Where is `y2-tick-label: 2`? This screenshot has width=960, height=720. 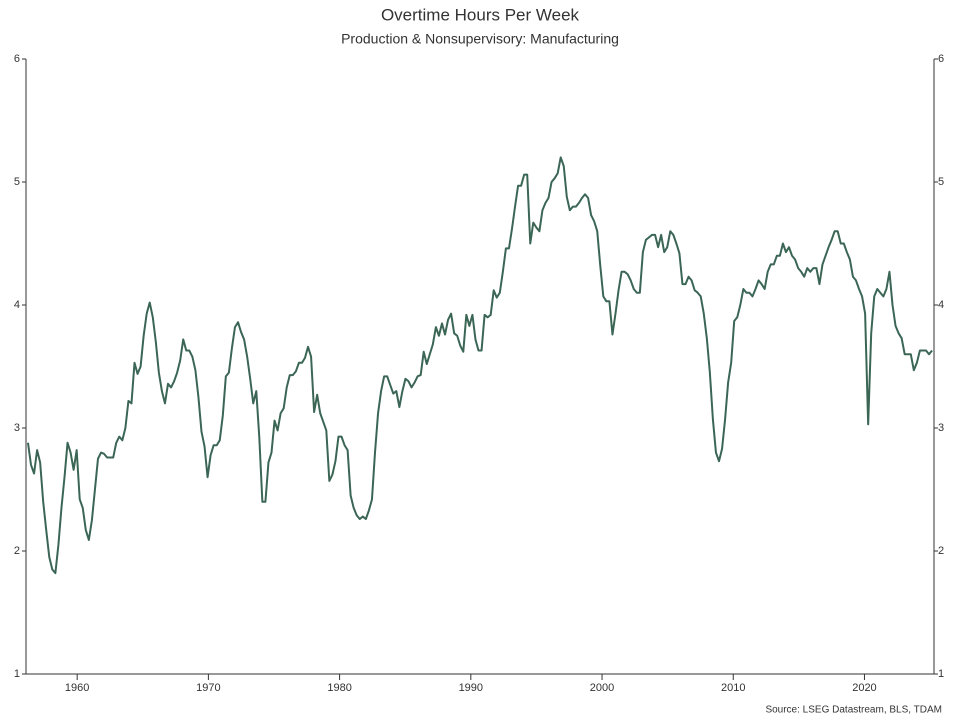 y2-tick-label: 2 is located at coordinates (941, 551).